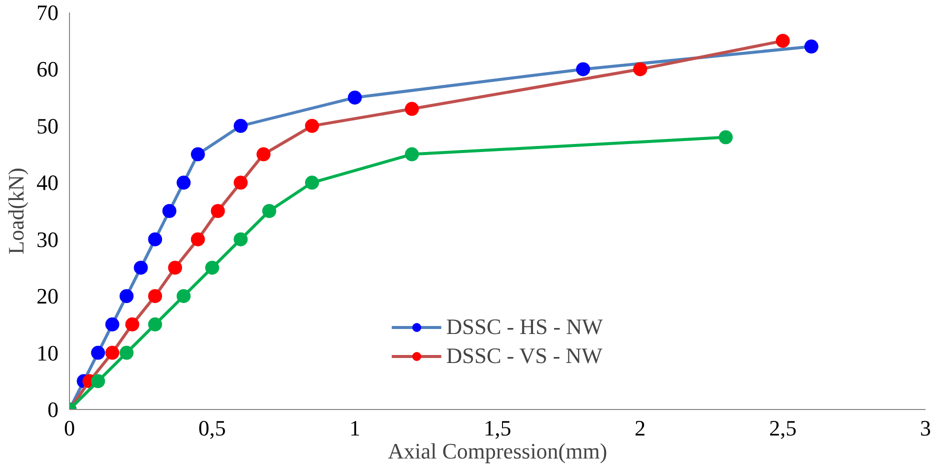 Image resolution: width=940 pixels, height=466 pixels. What do you see at coordinates (47, 353) in the screenshot?
I see `y-tick-label: 10` at bounding box center [47, 353].